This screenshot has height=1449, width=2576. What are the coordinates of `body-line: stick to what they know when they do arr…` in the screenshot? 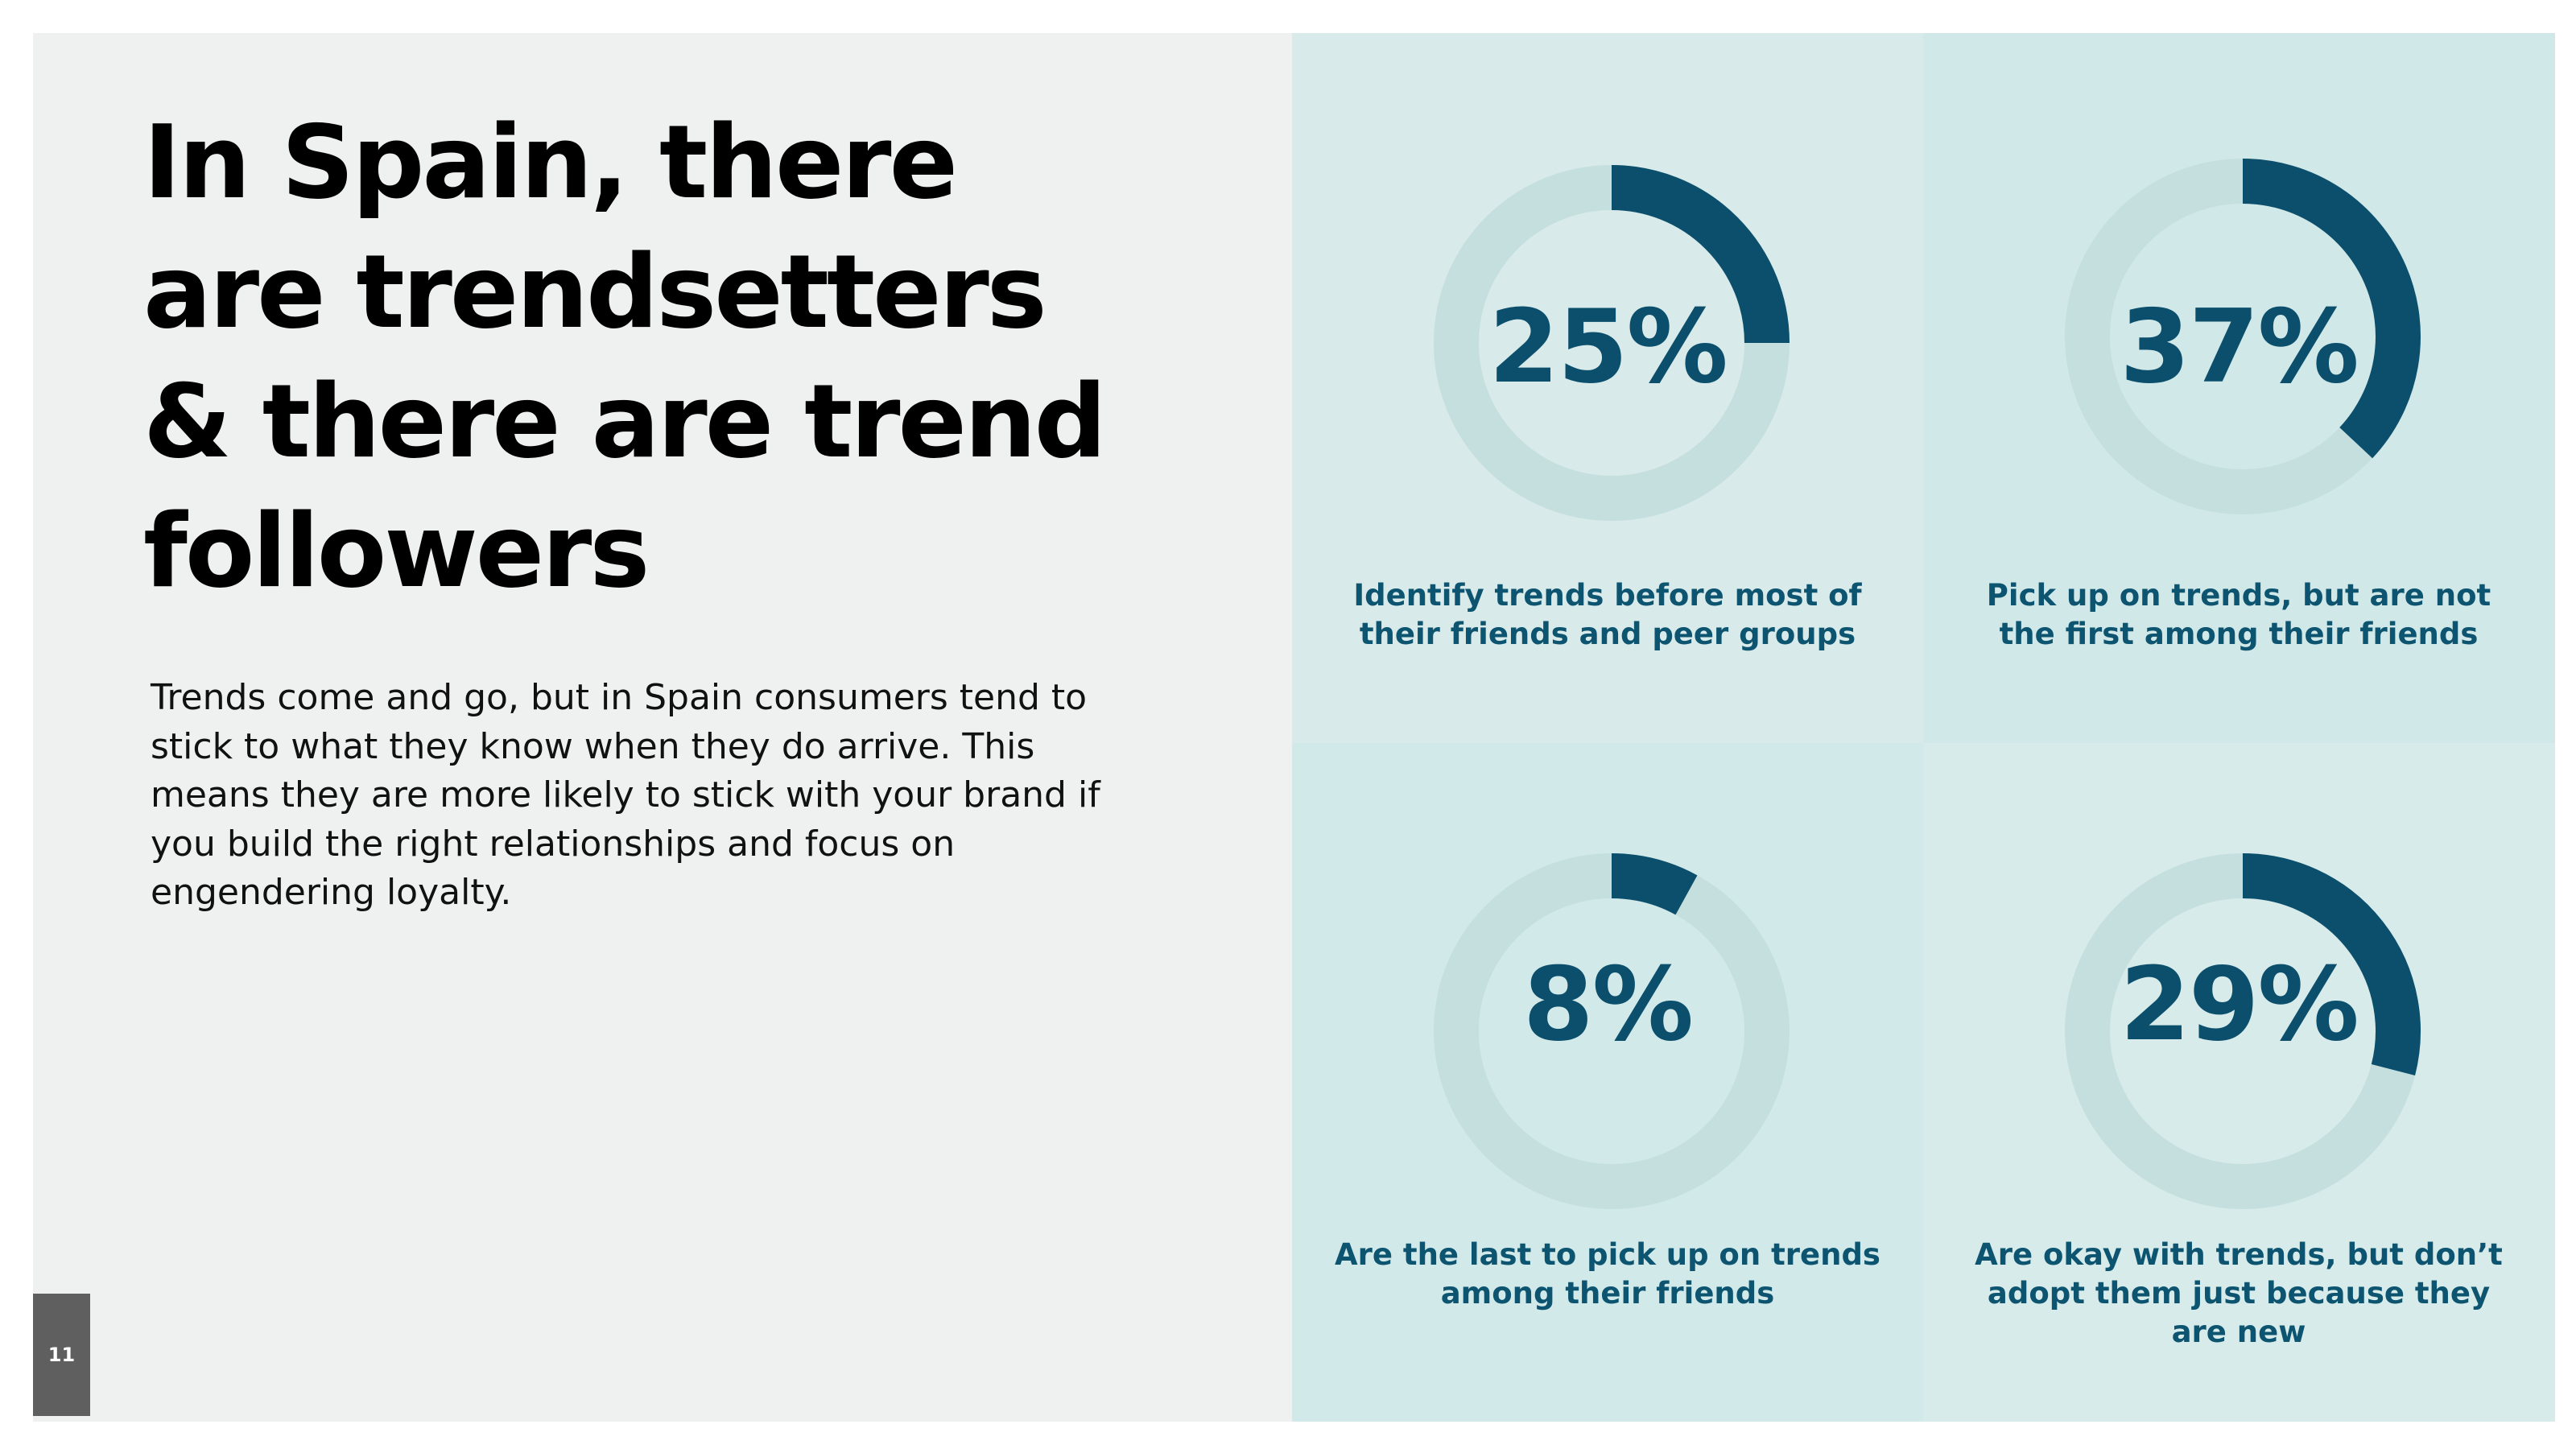 It's located at (593, 746).